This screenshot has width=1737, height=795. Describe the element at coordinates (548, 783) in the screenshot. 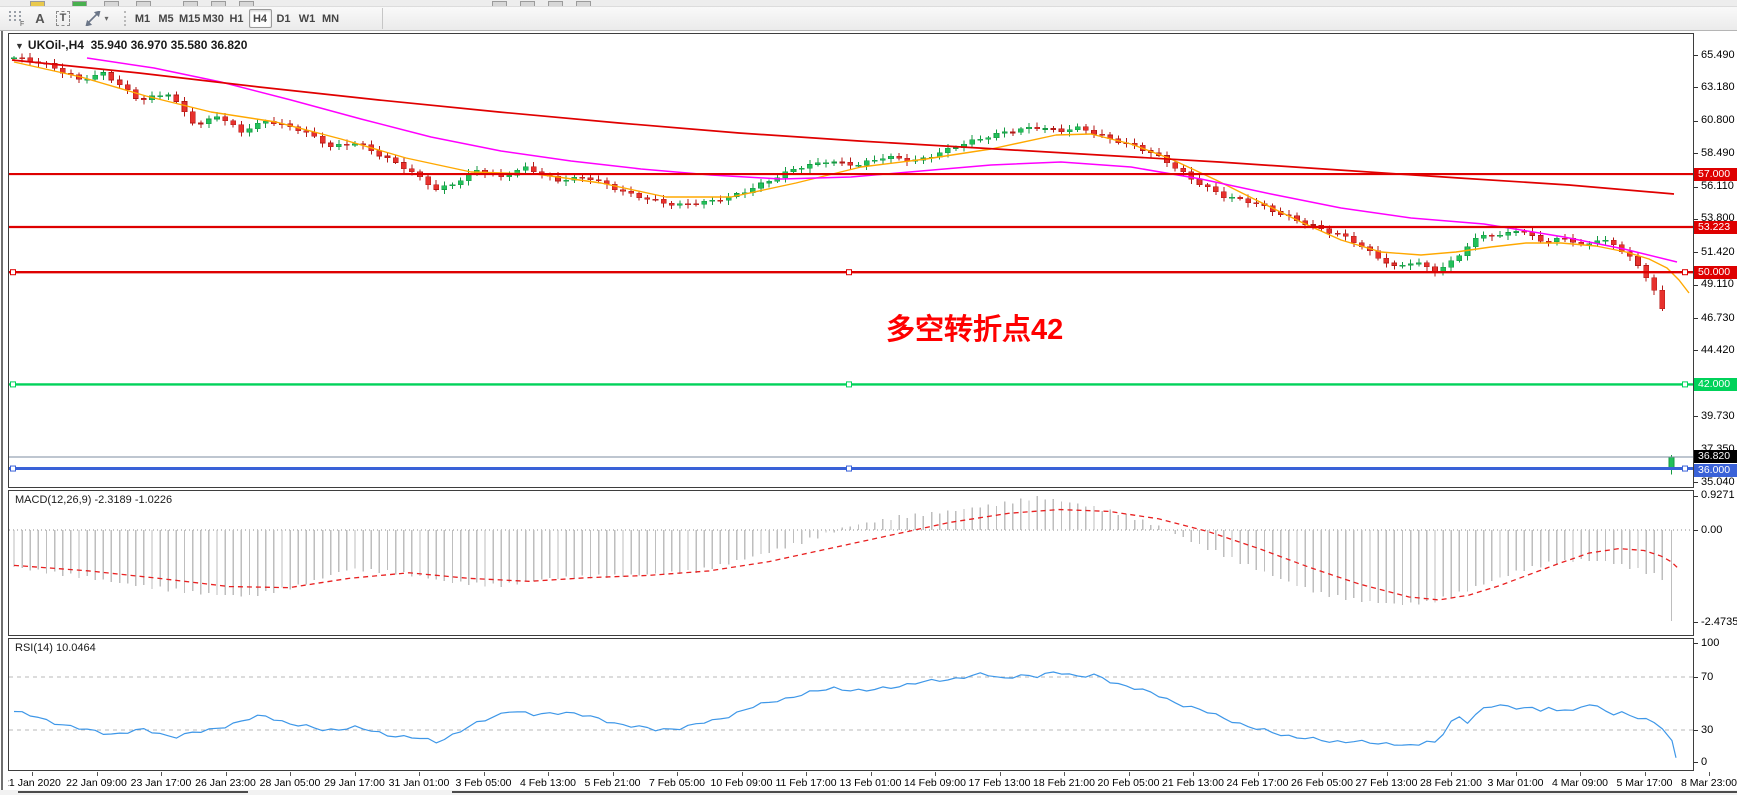

I see `time-axis-label: 4 Feb 13:00` at that location.